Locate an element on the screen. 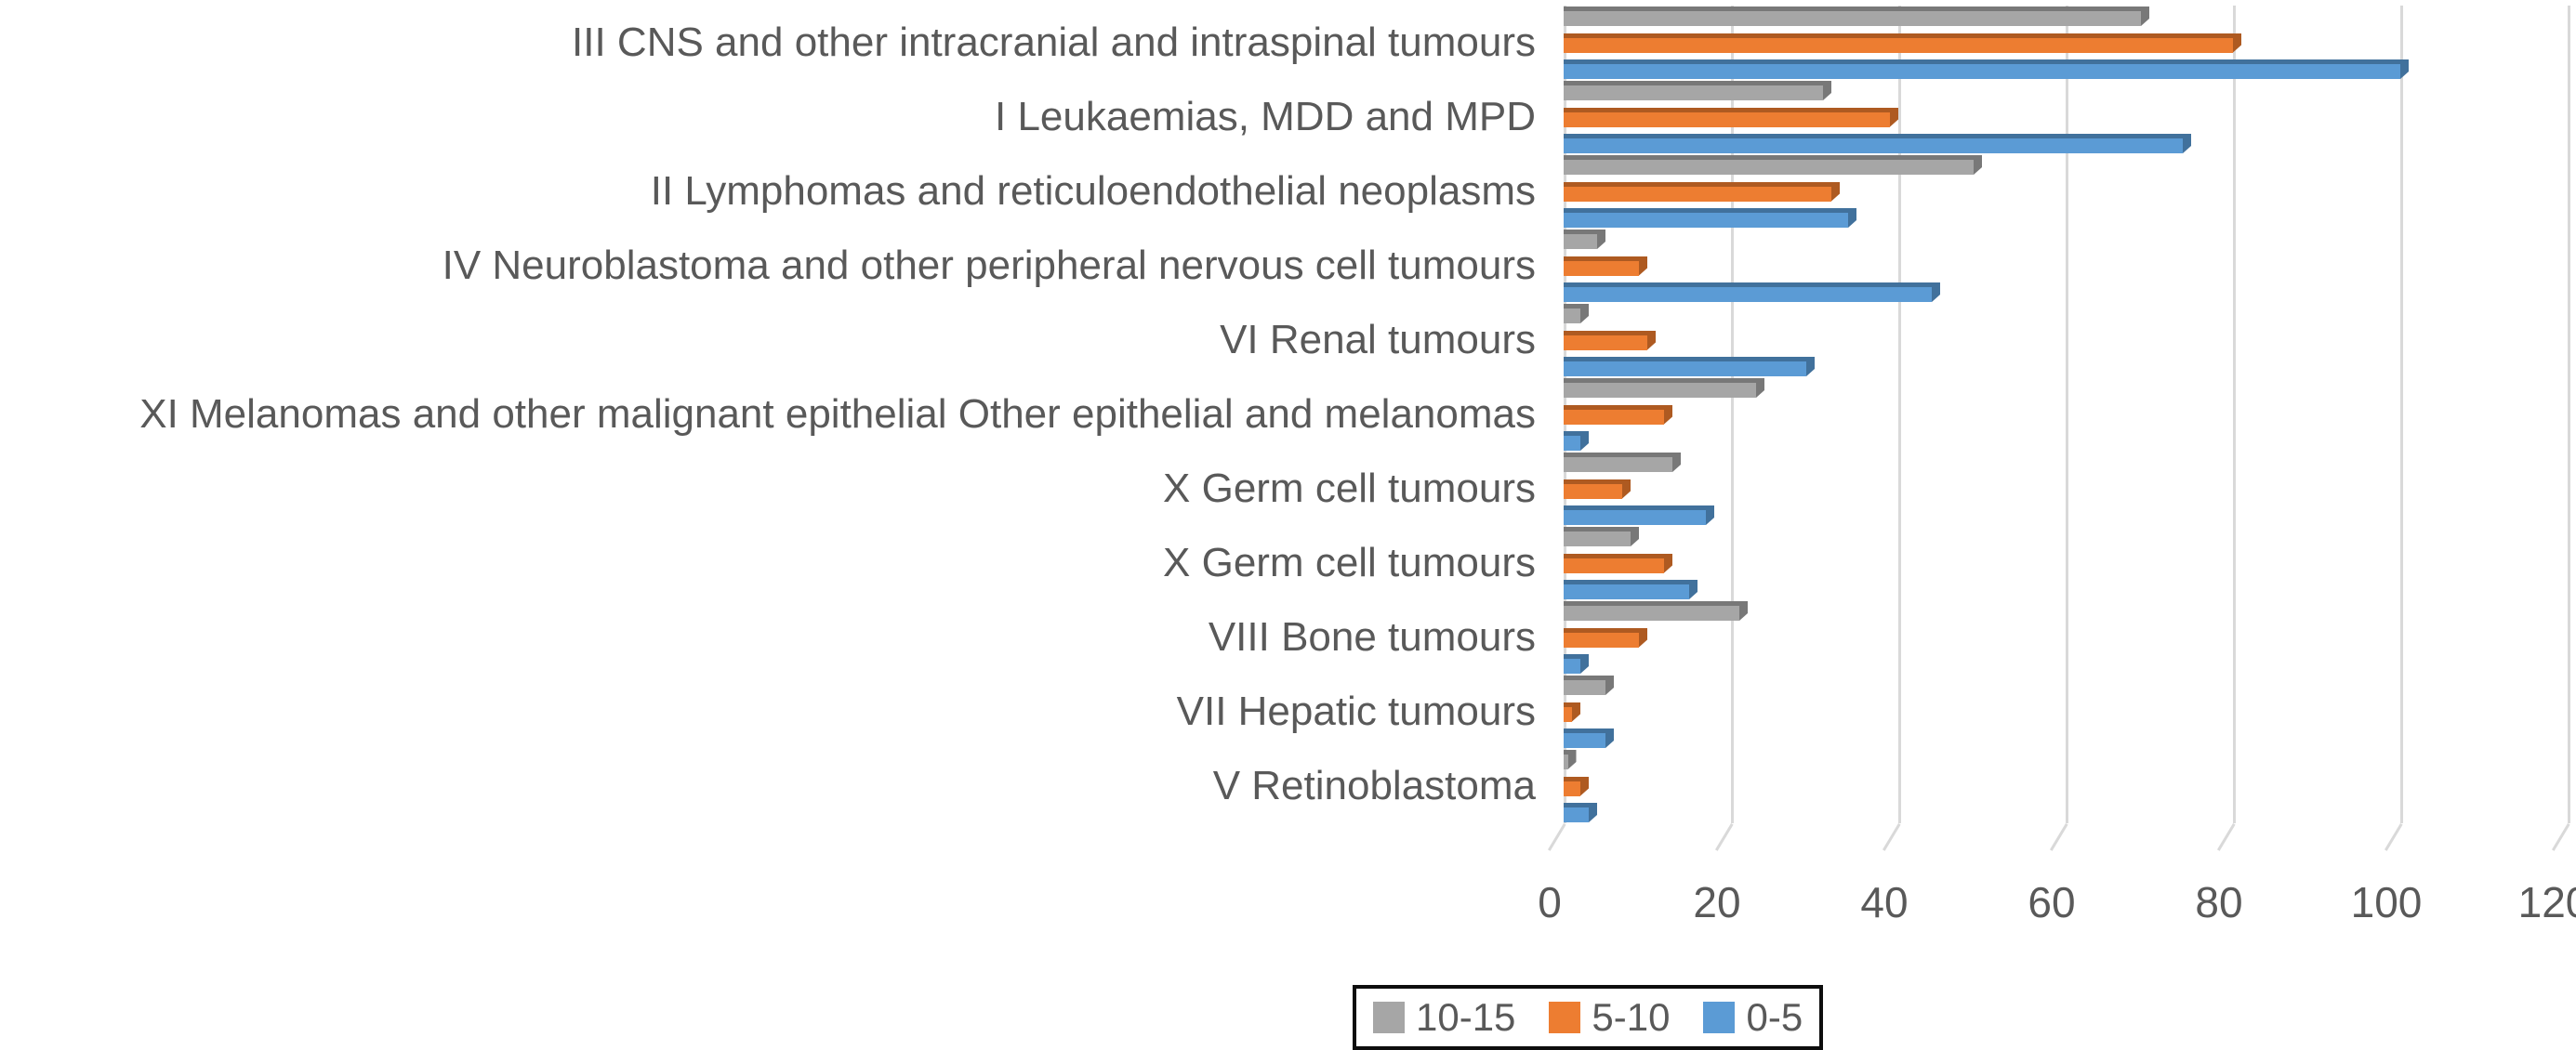  bar-0-5-row3 is located at coordinates (1706, 218).